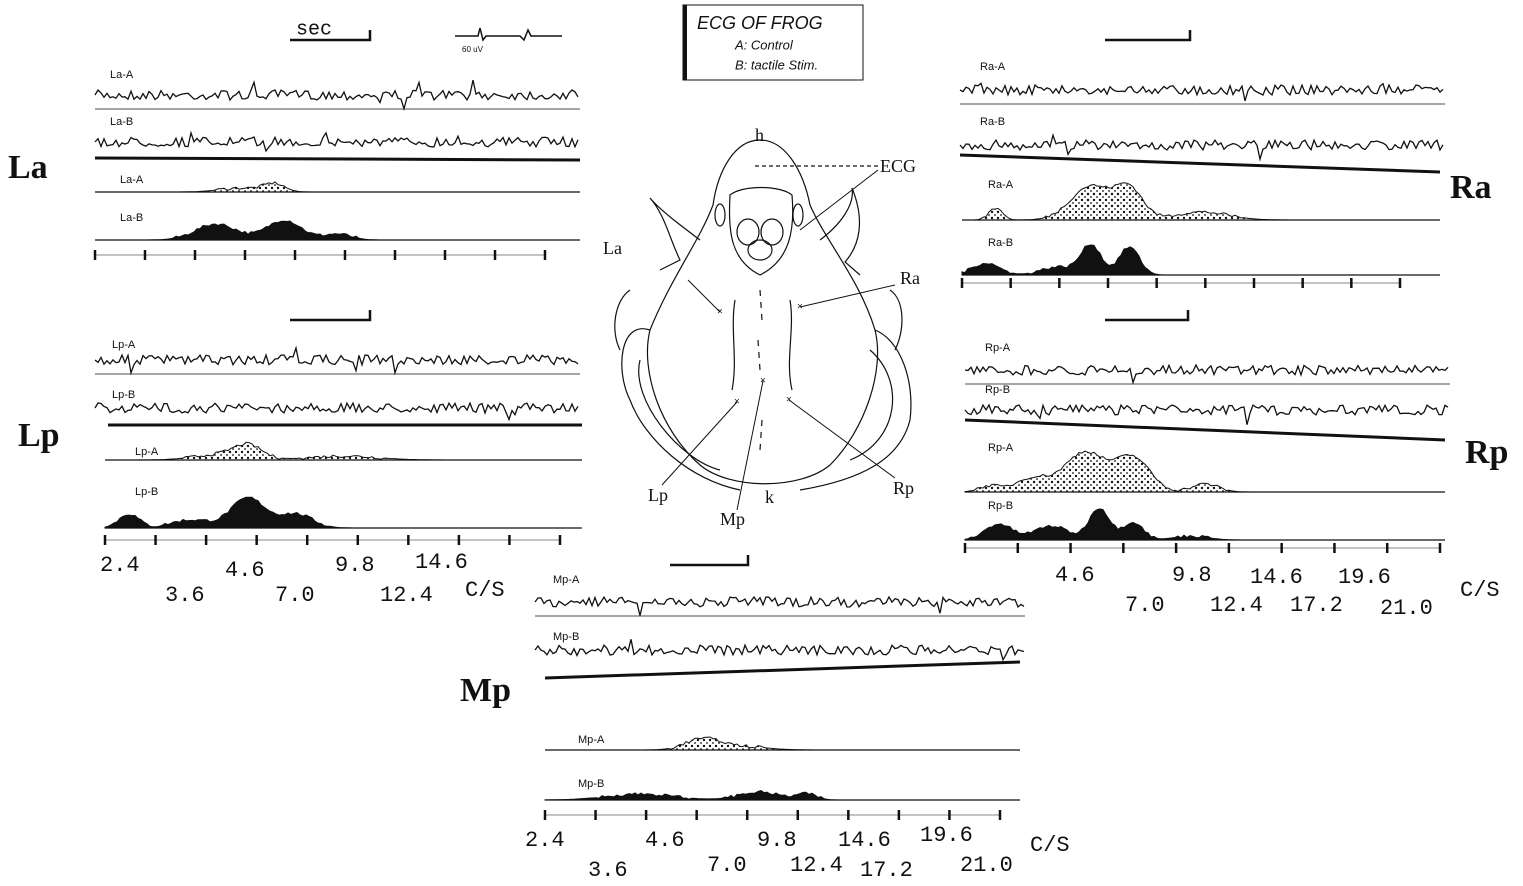 This screenshot has height=886, width=1523. I want to click on panel-label: Ra, so click(1471, 187).